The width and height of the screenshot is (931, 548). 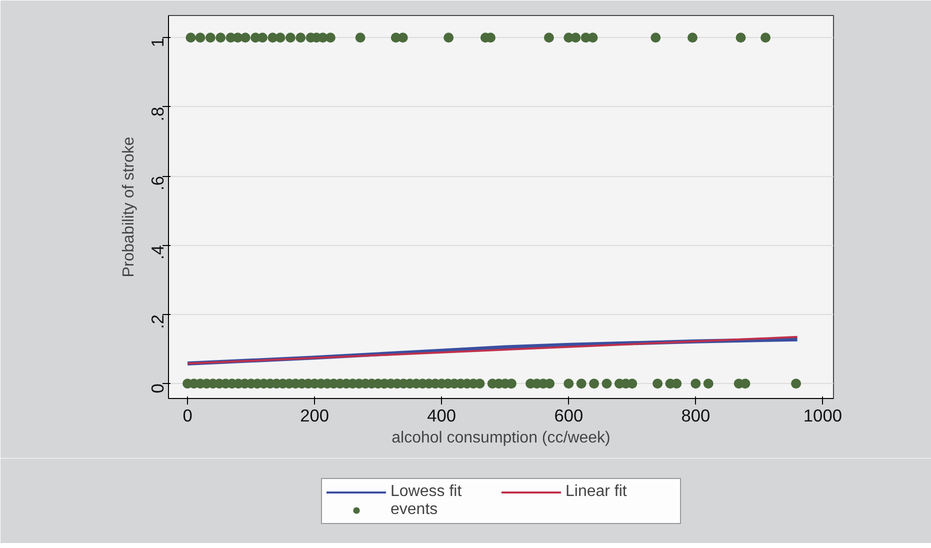 What do you see at coordinates (426, 491) in the screenshot?
I see `legend-label: Lowess fit` at bounding box center [426, 491].